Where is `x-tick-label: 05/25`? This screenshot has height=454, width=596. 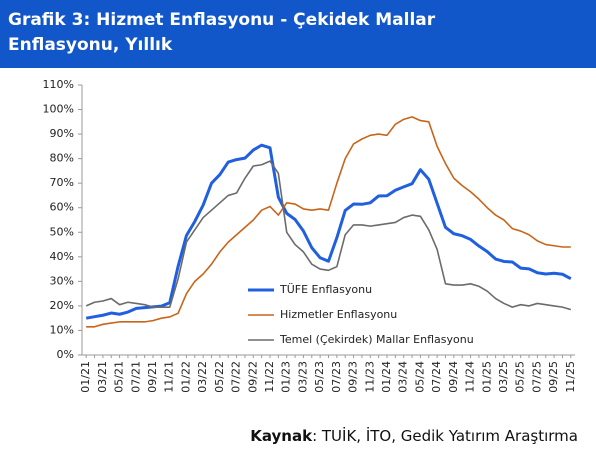 x-tick-label: 05/25 is located at coordinates (520, 377).